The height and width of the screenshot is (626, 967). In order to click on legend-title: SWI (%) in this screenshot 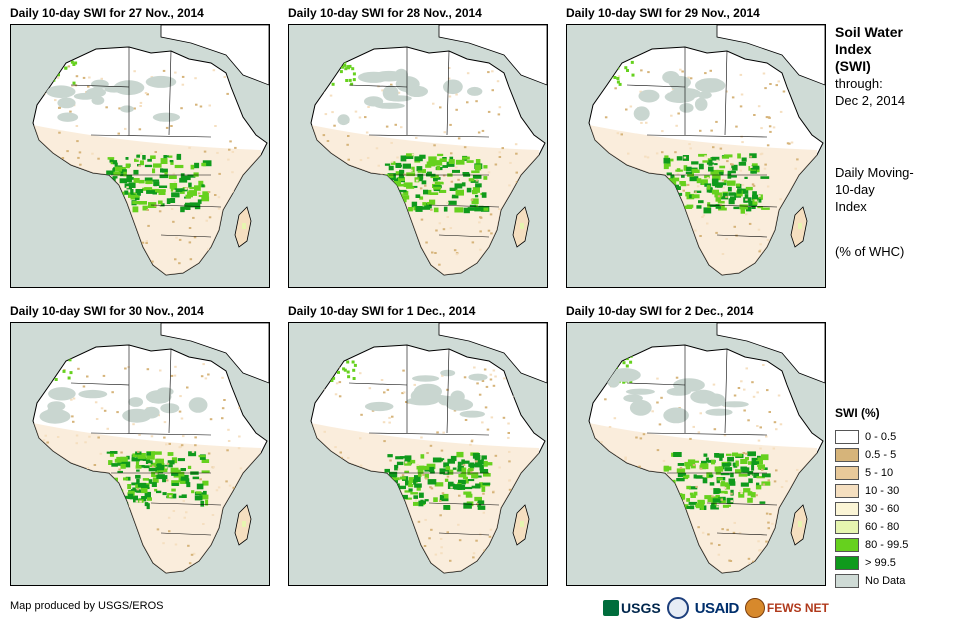, I will do `click(857, 413)`.